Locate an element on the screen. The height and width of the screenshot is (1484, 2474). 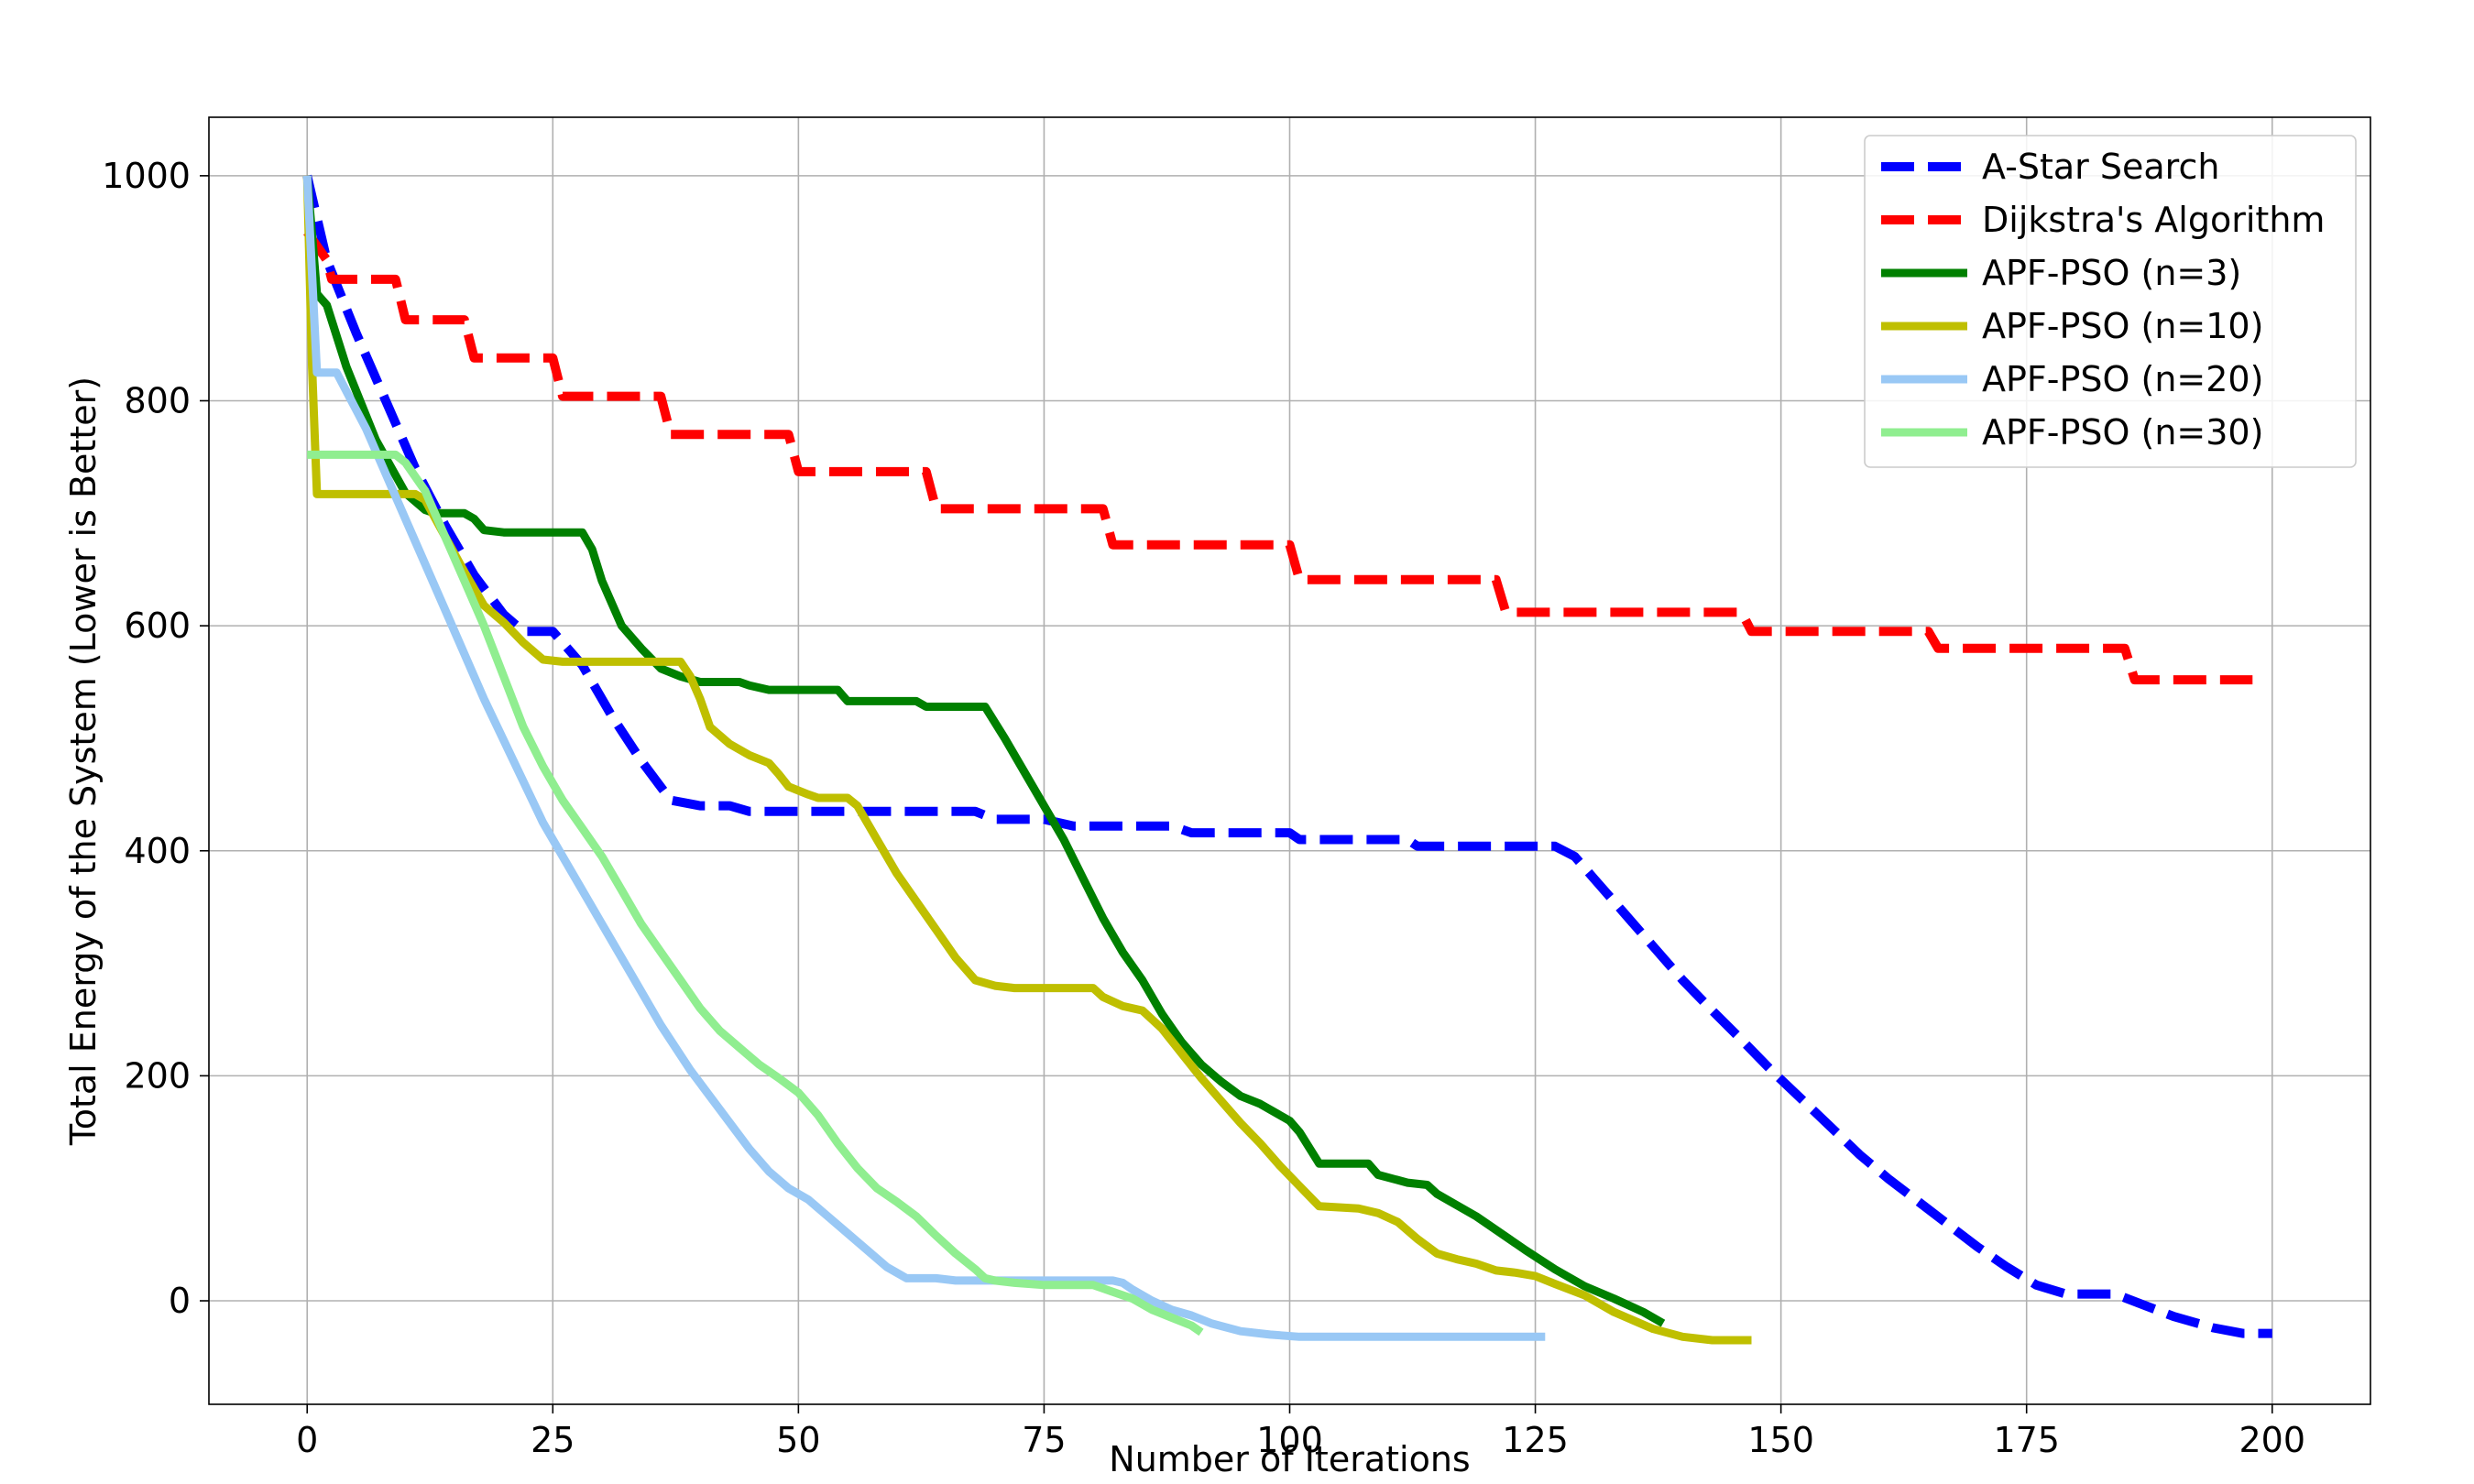
y-tick-label: 0 is located at coordinates (180, 1301).